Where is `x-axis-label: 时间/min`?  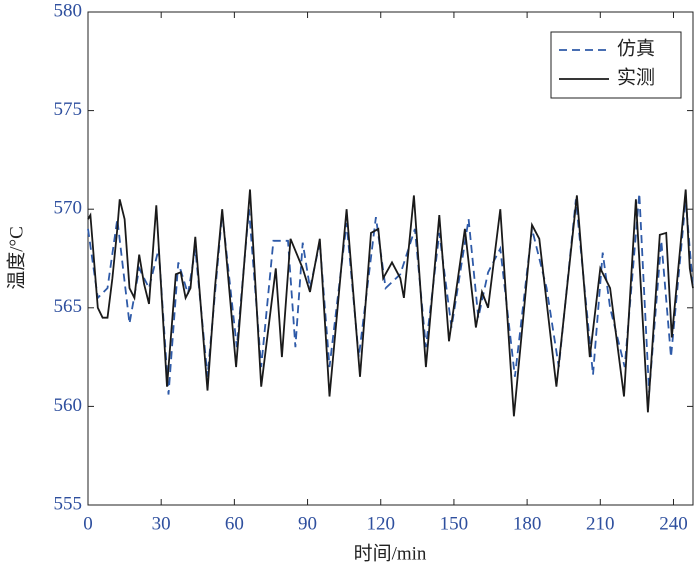
x-axis-label: 时间/min is located at coordinates (390, 553).